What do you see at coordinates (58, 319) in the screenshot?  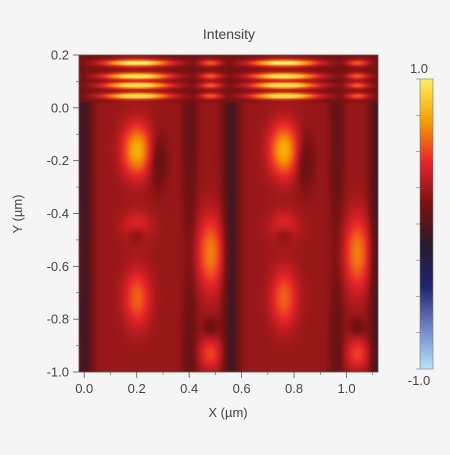 I see `y-tick-label: -0.8` at bounding box center [58, 319].